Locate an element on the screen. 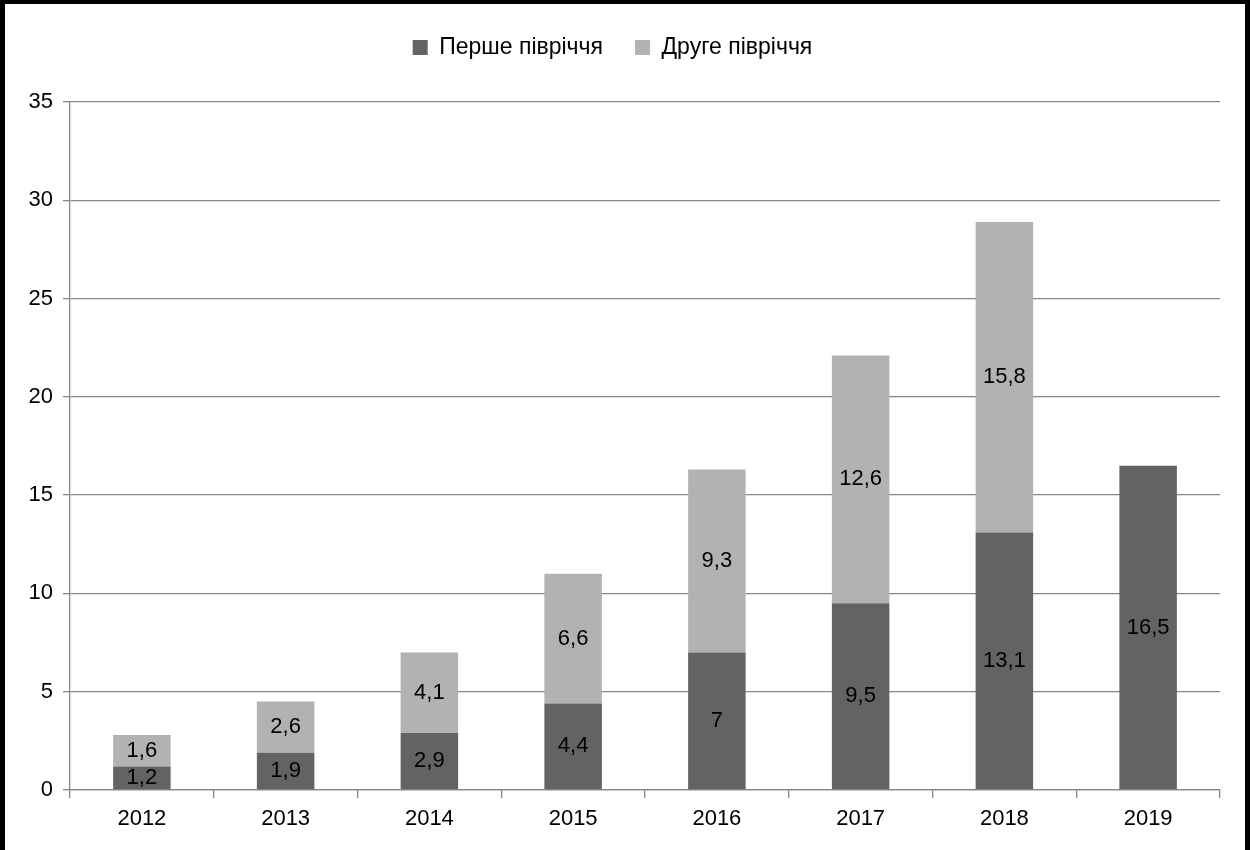 The image size is (1250, 850). data-label: 1,9 is located at coordinates (285, 770).